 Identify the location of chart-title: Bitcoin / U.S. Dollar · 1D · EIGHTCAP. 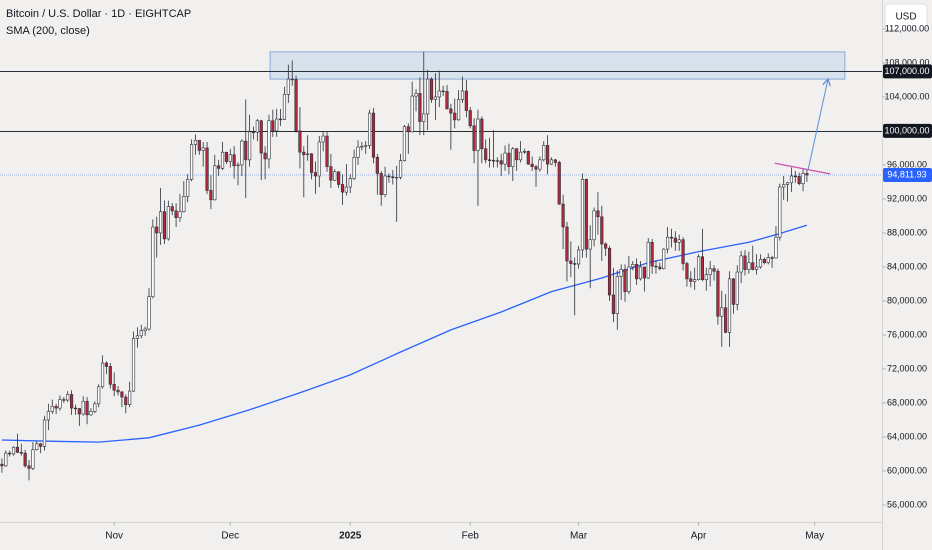
(98, 14).